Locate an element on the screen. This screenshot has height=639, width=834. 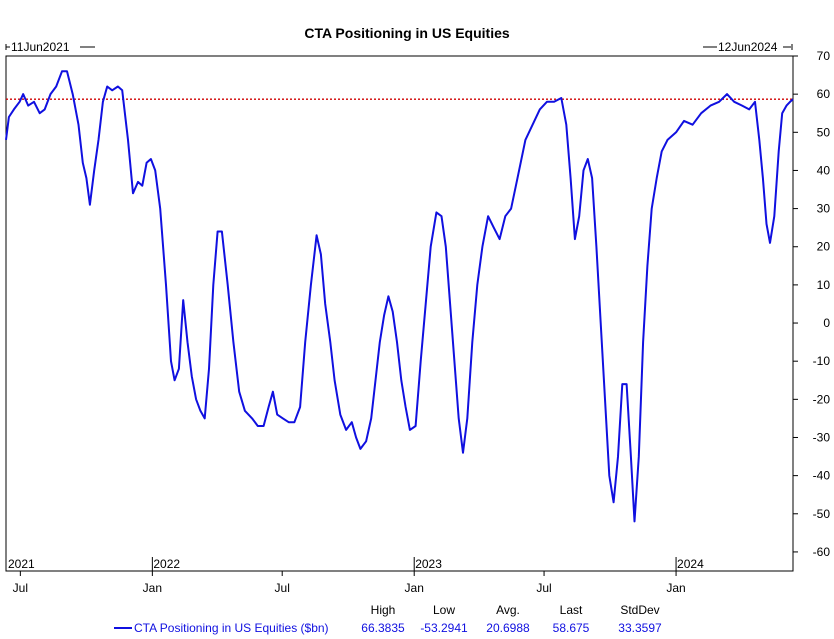
start-range-marker: 11Jun2021 is located at coordinates (50, 47).